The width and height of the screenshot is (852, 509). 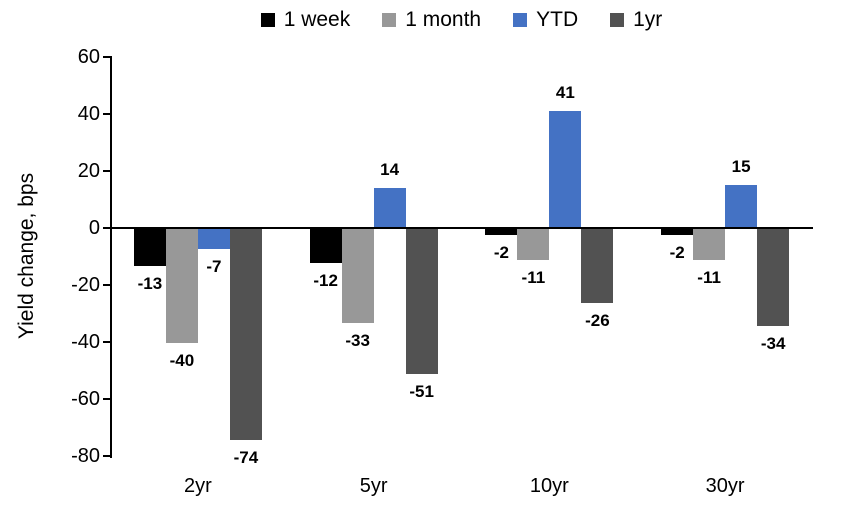 I want to click on bar-value-label: 41, so click(x=565, y=93).